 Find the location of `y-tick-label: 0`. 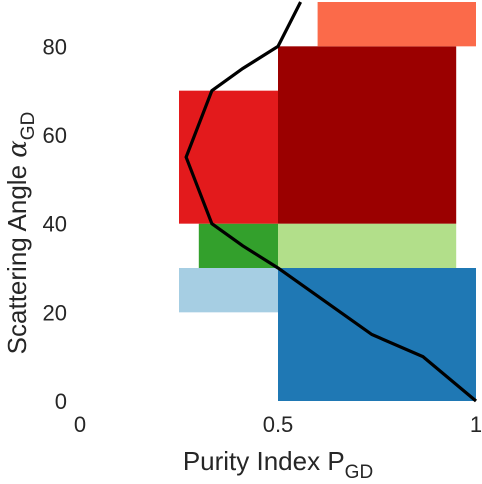

y-tick-label: 0 is located at coordinates (61, 401).